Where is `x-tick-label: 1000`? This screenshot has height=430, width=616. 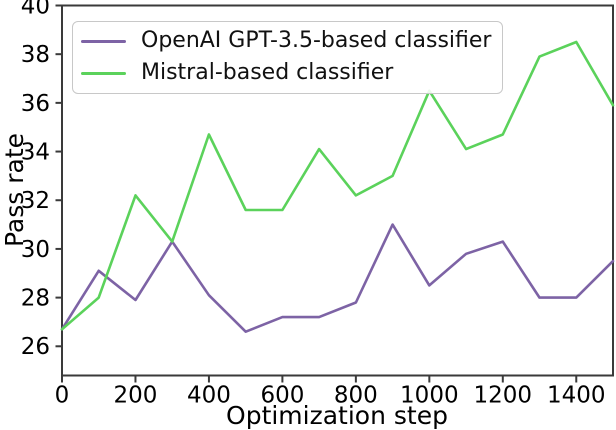
x-tick-label: 1000 is located at coordinates (429, 396).